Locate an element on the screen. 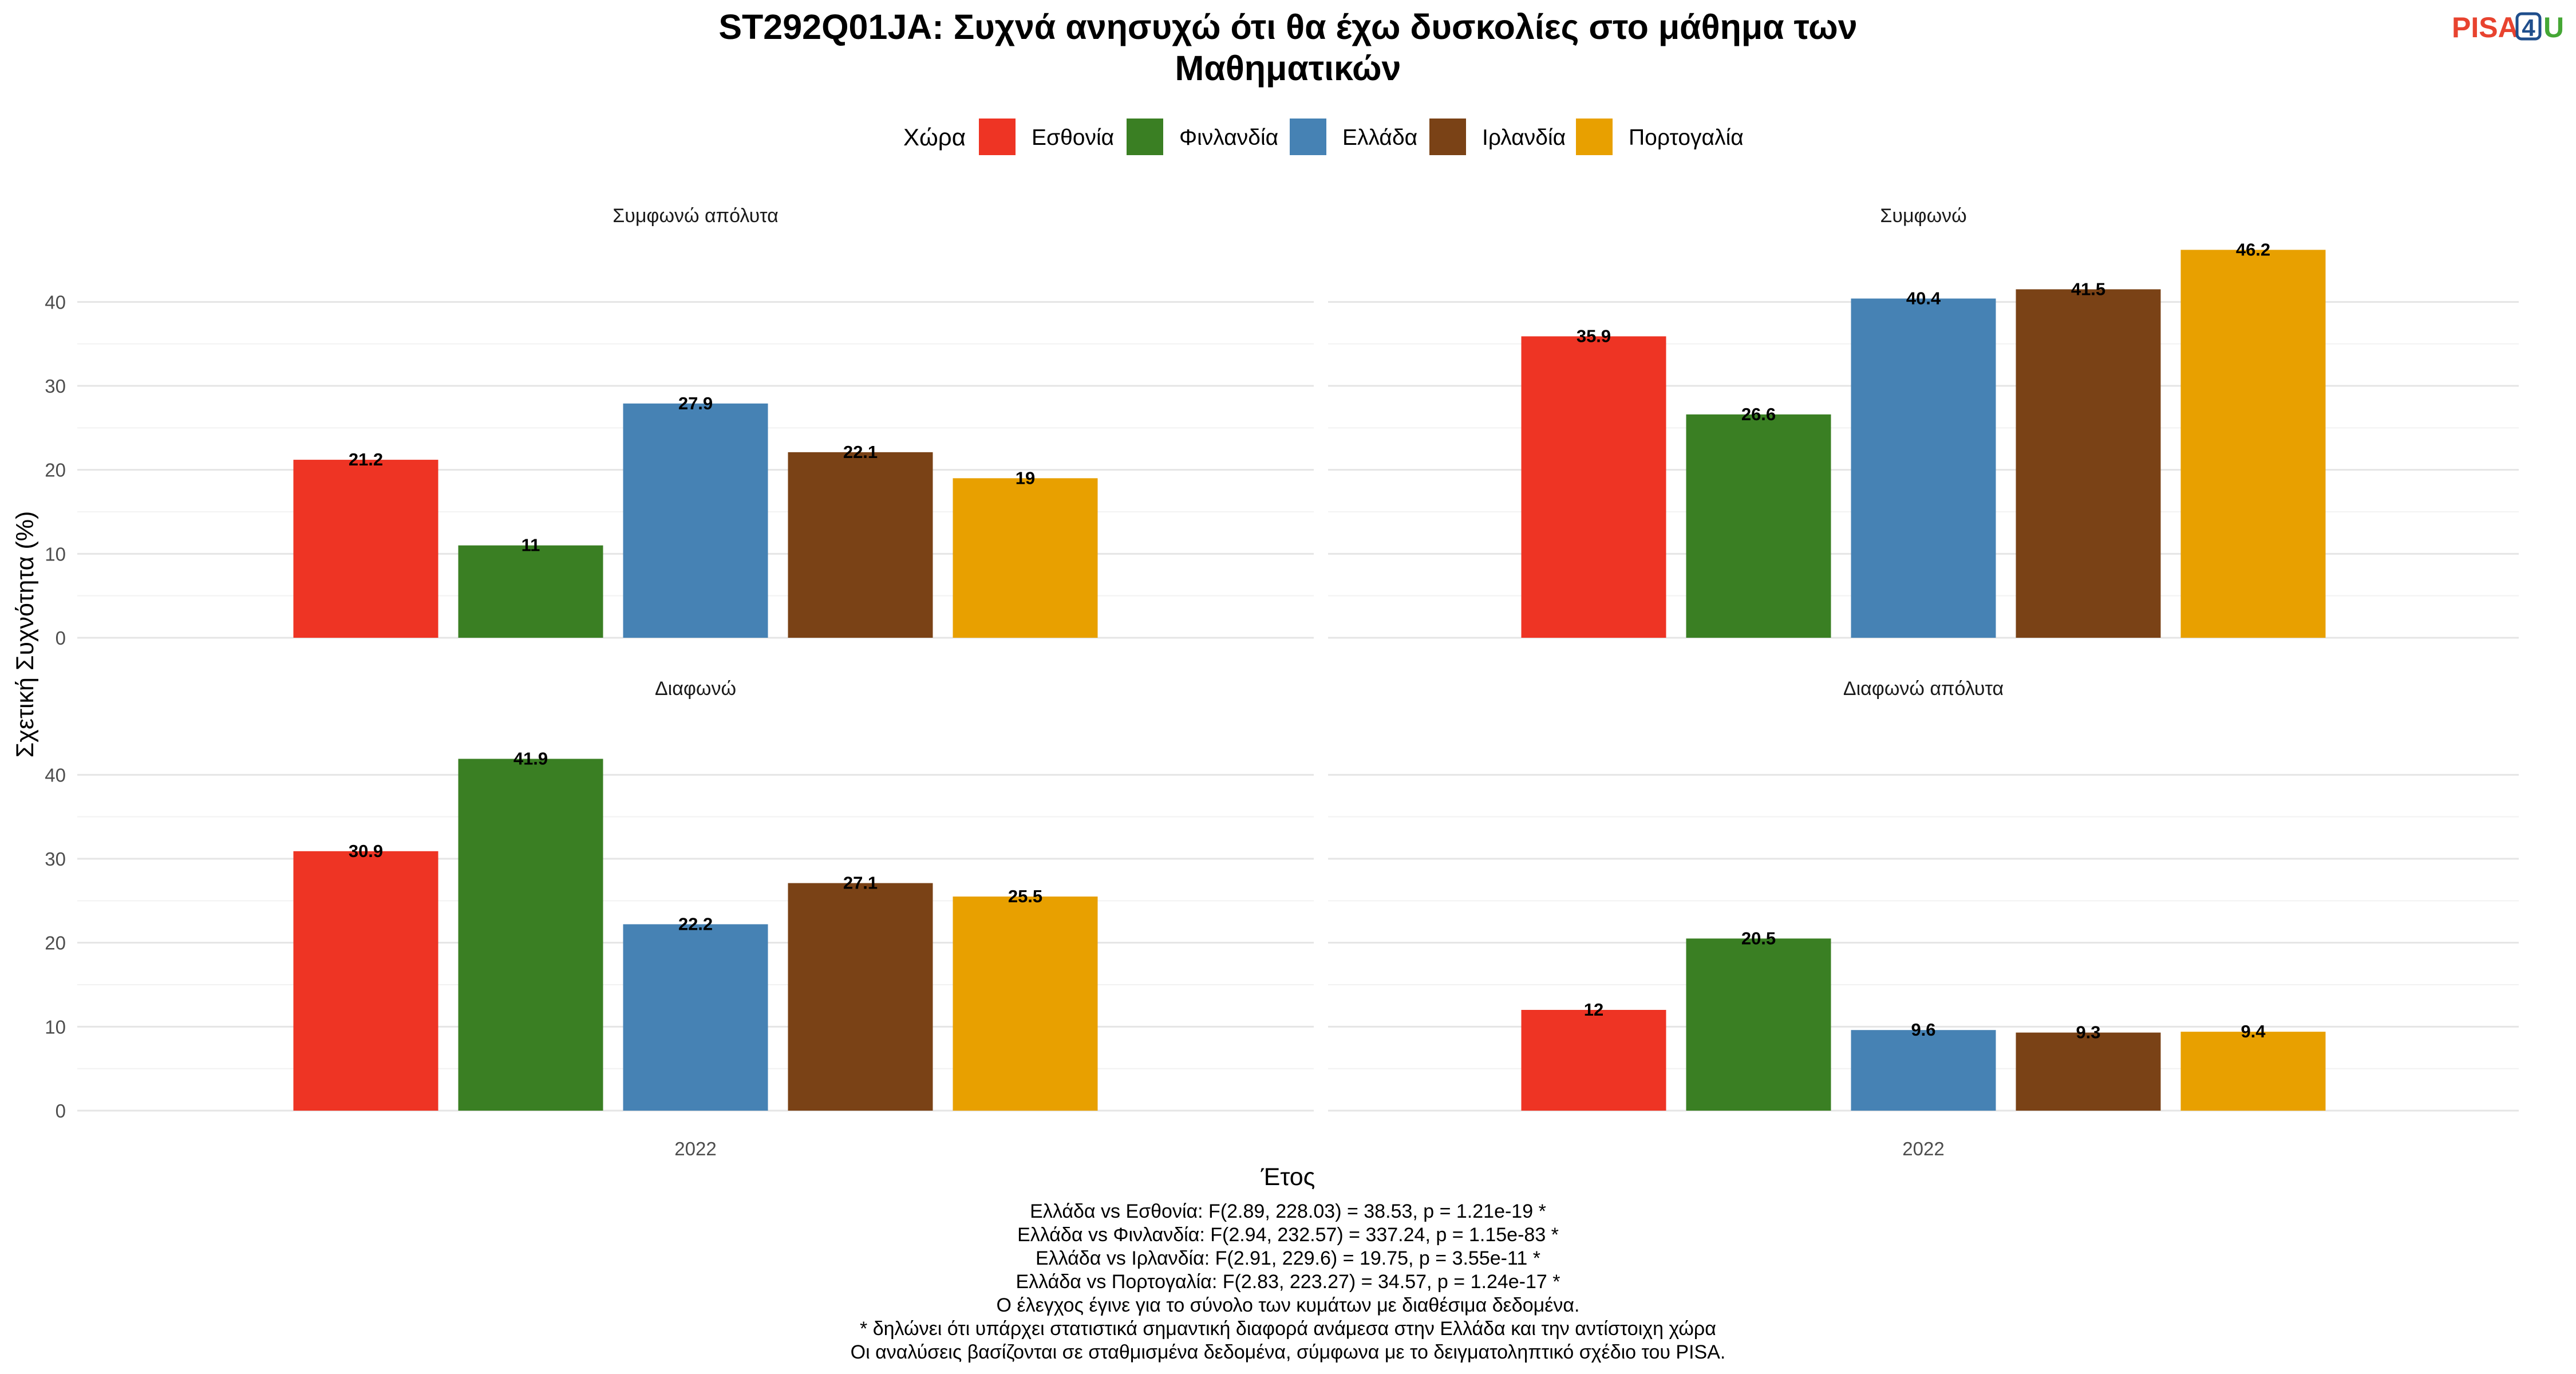  logo-text-u: U is located at coordinates (2553, 27).